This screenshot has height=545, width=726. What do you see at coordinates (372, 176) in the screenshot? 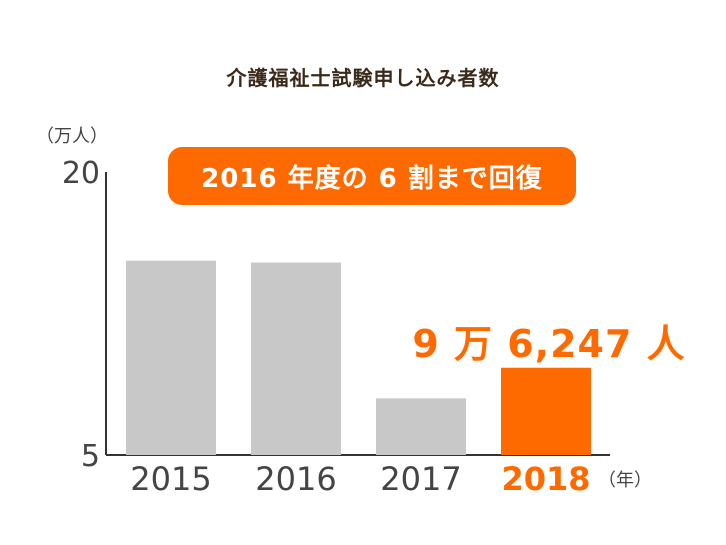
I see `annotation-badge: 2016 年度の 6 割まで回復` at bounding box center [372, 176].